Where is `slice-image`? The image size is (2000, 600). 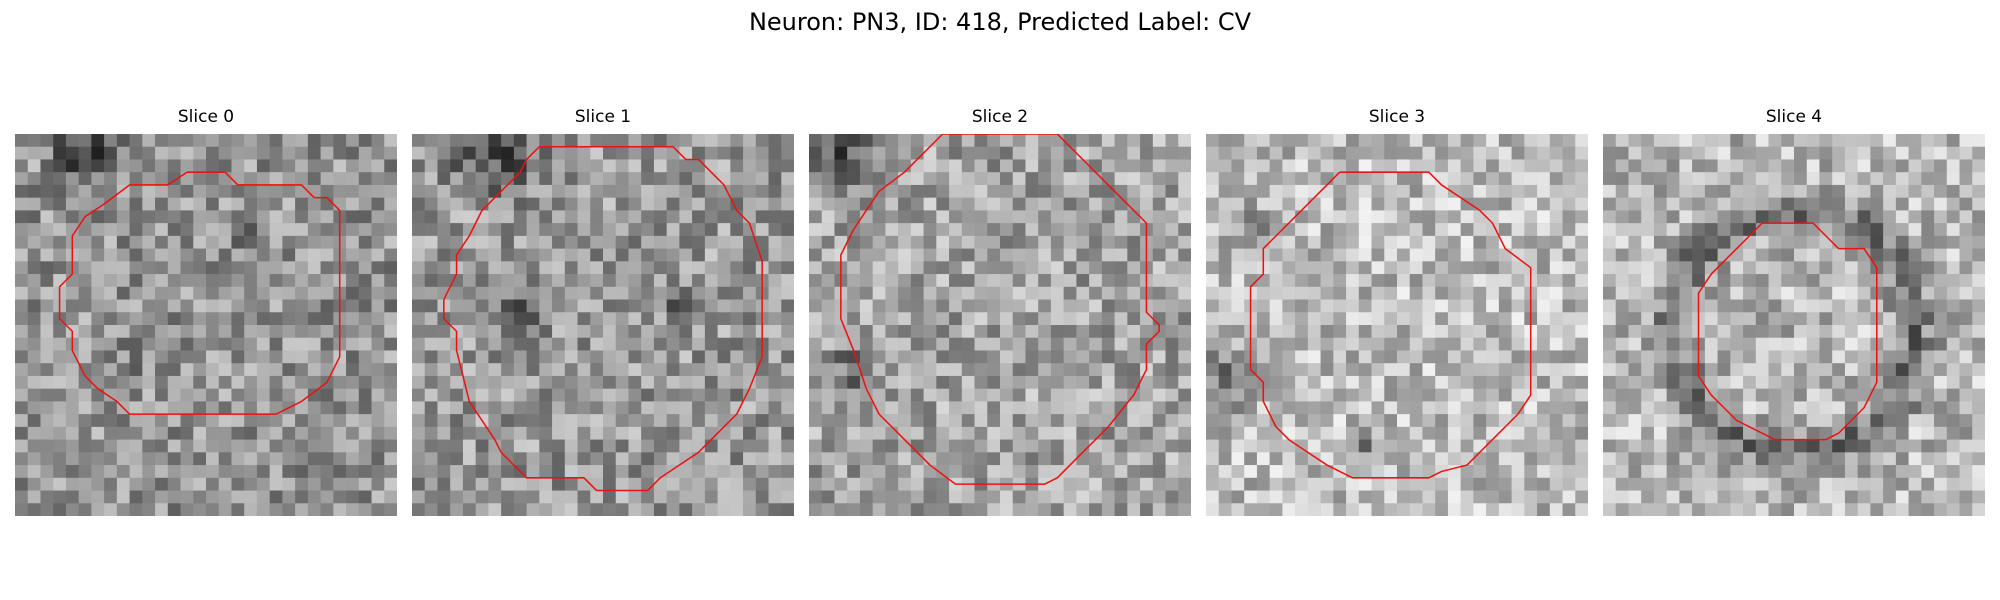
slice-image is located at coordinates (603, 325).